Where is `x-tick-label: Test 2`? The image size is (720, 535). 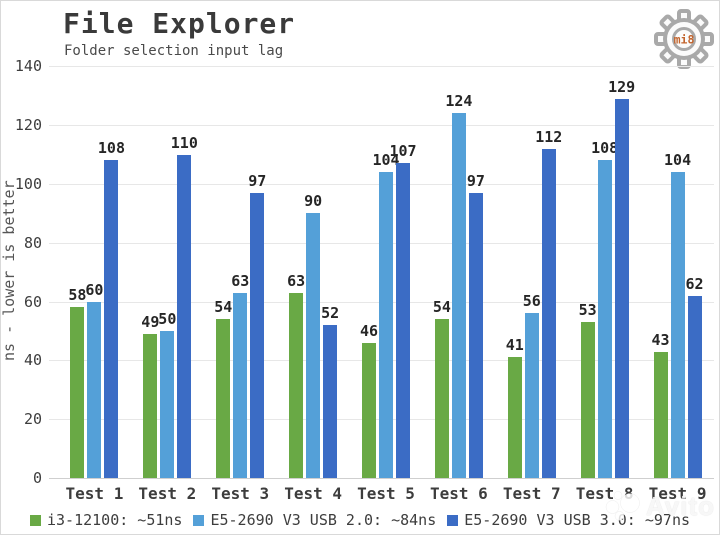 x-tick-label: Test 2 is located at coordinates (167, 493).